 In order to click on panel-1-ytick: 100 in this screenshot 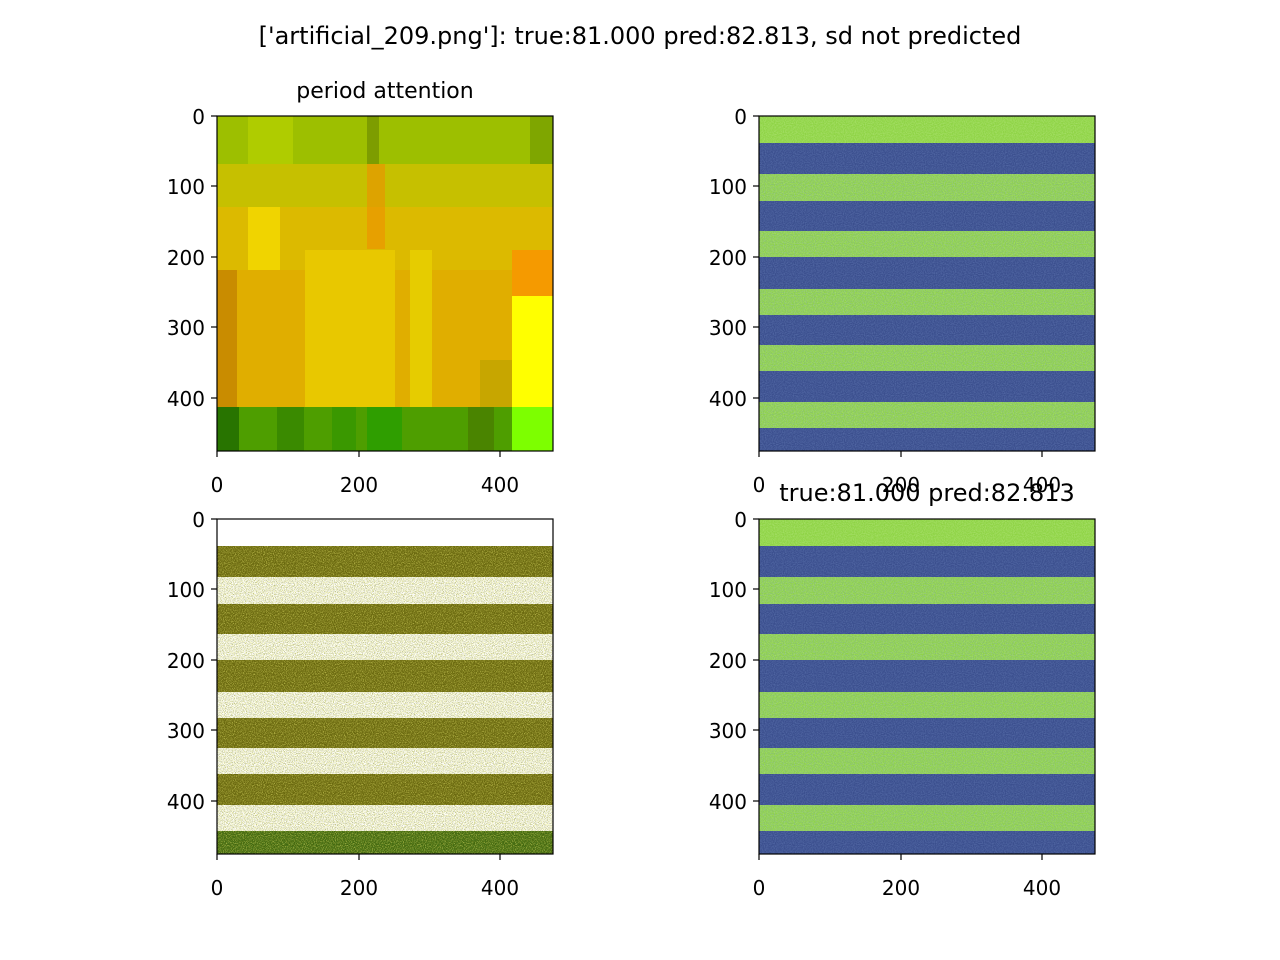, I will do `click(186, 187)`.